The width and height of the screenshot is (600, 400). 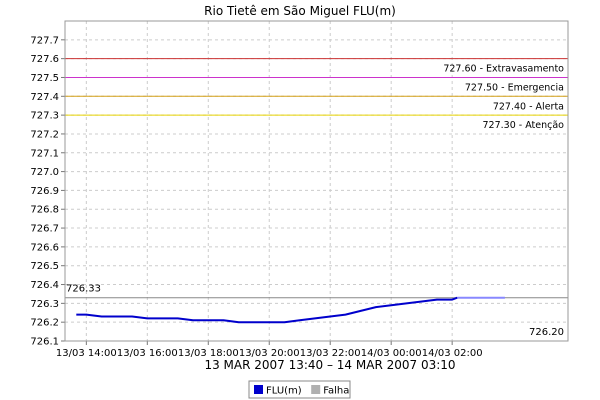 What do you see at coordinates (269, 353) in the screenshot?
I see `x-tick-label: 13/03 20:00` at bounding box center [269, 353].